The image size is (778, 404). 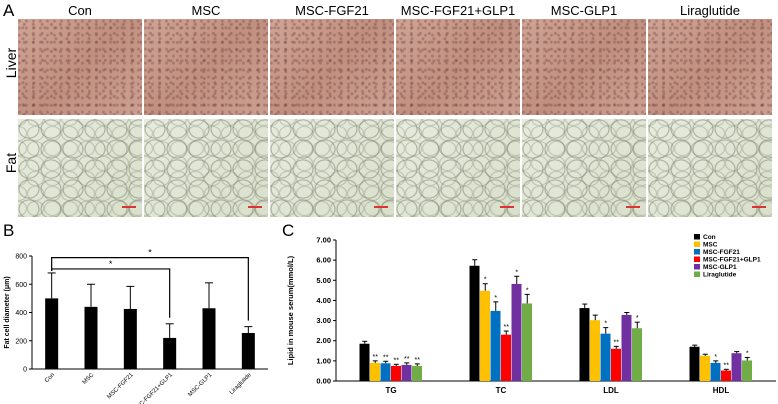 What do you see at coordinates (21, 341) in the screenshot?
I see `chart-b-ytick-label: 200` at bounding box center [21, 341].